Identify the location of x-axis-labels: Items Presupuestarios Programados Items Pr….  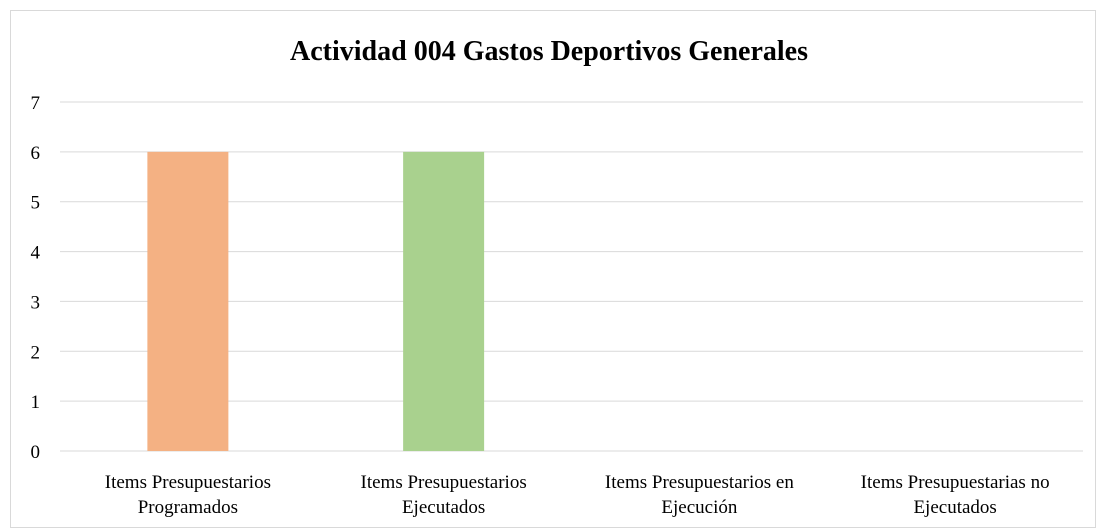
(577, 495).